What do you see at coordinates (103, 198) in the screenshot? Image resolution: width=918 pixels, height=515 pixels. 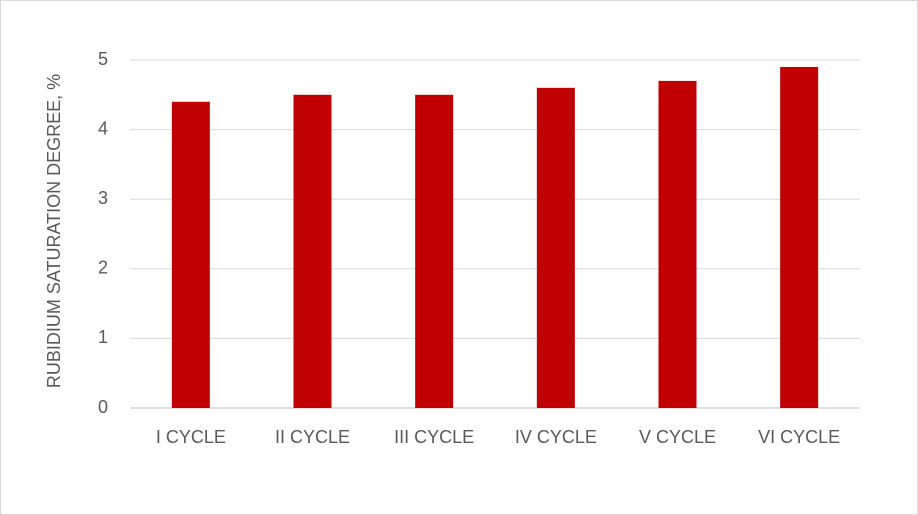 I see `y-tick-label: 3` at bounding box center [103, 198].